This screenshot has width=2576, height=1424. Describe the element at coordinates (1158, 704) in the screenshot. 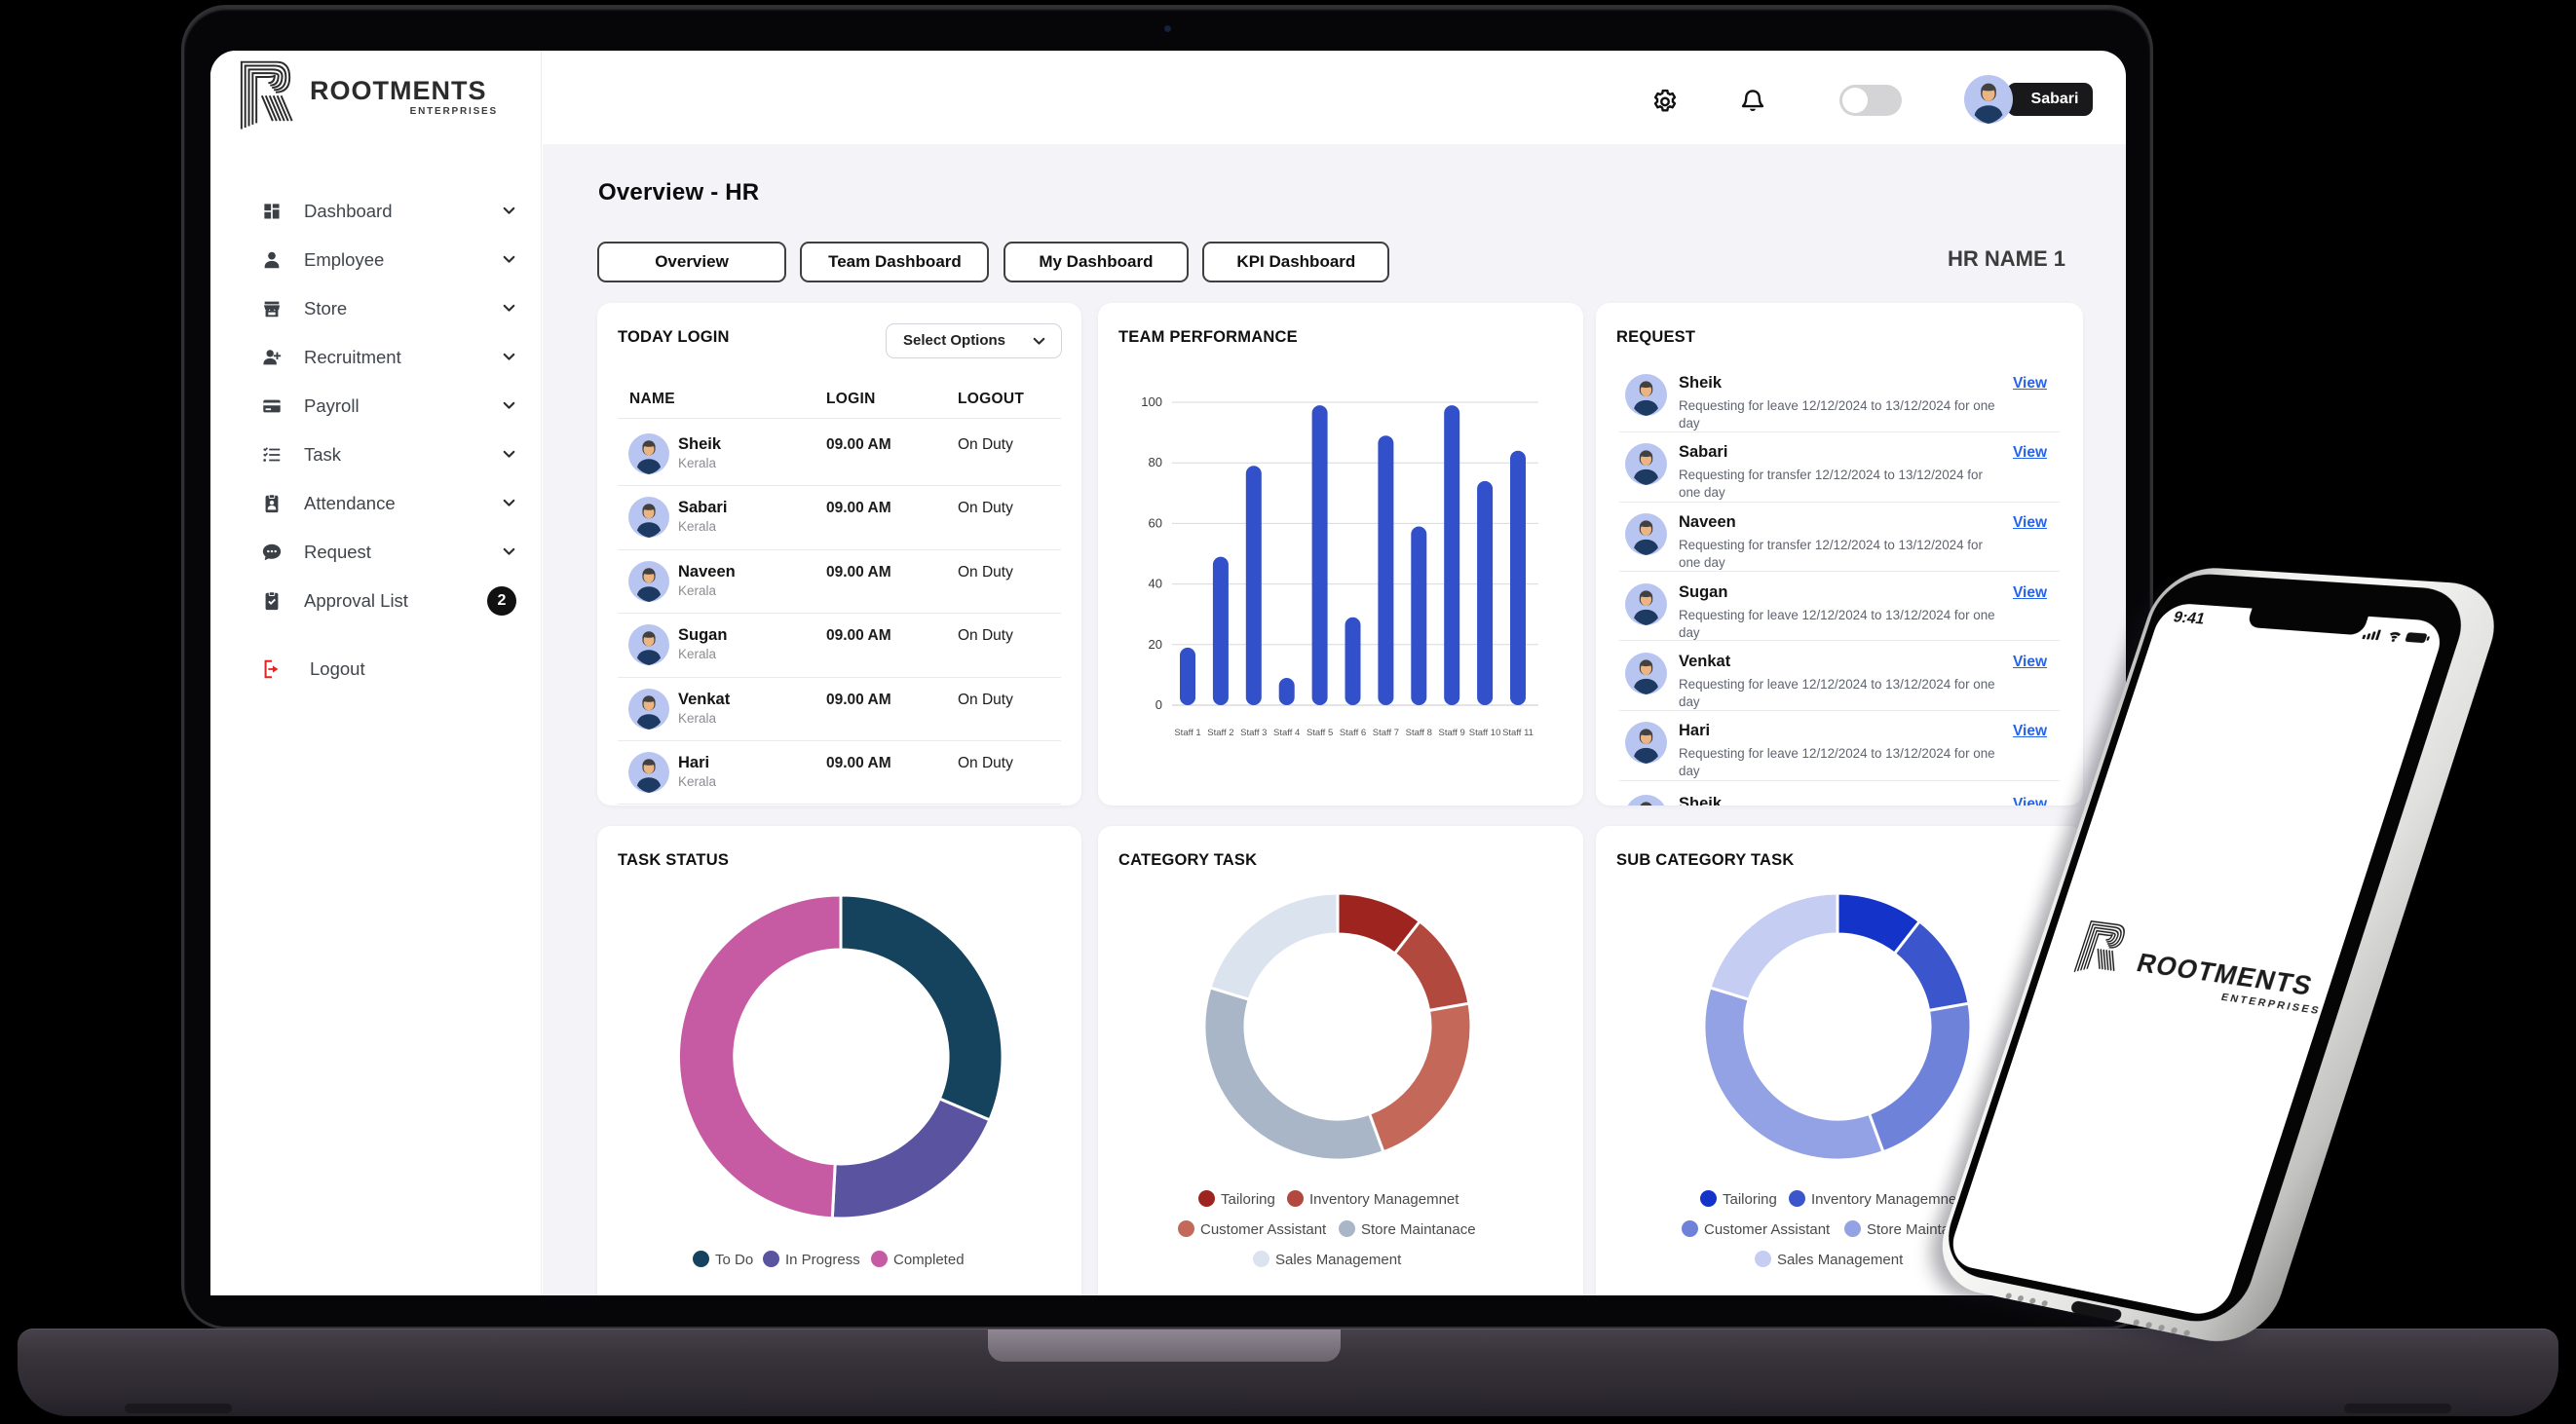

I see `svg-text: 0` at that location.